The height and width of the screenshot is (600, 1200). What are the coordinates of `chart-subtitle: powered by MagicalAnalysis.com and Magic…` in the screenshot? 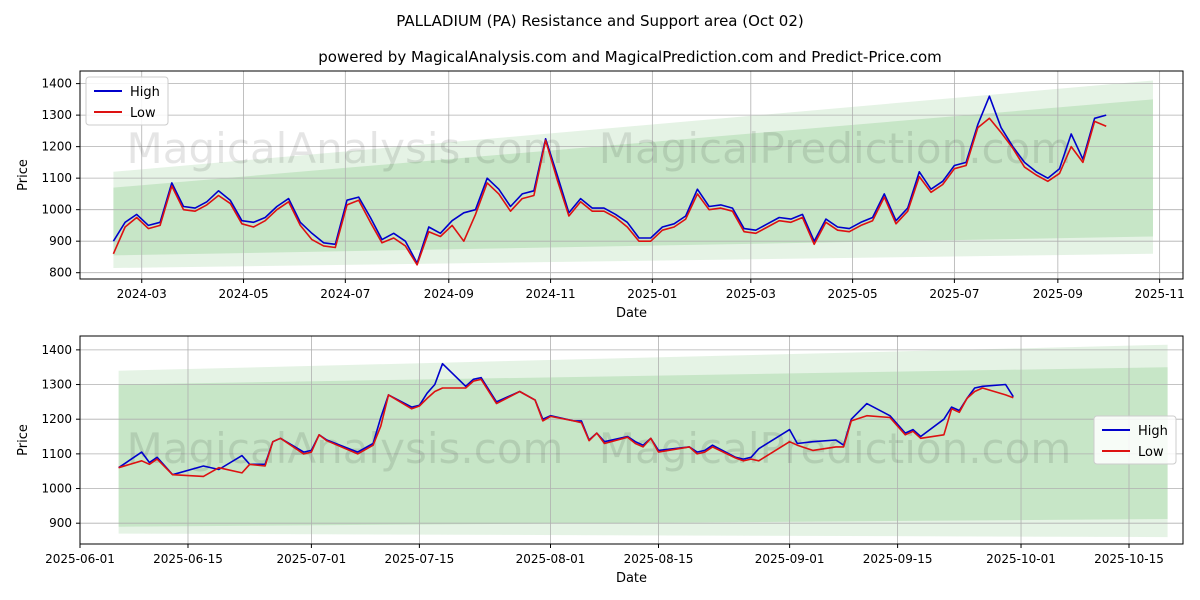 It's located at (630, 57).